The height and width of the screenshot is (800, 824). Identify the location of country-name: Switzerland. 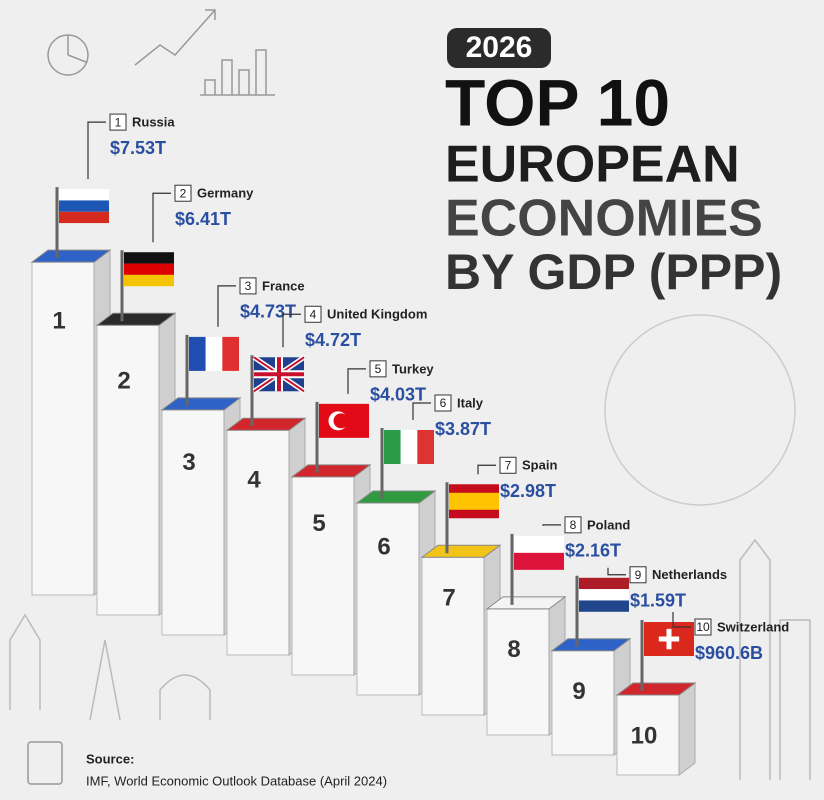
(753, 626).